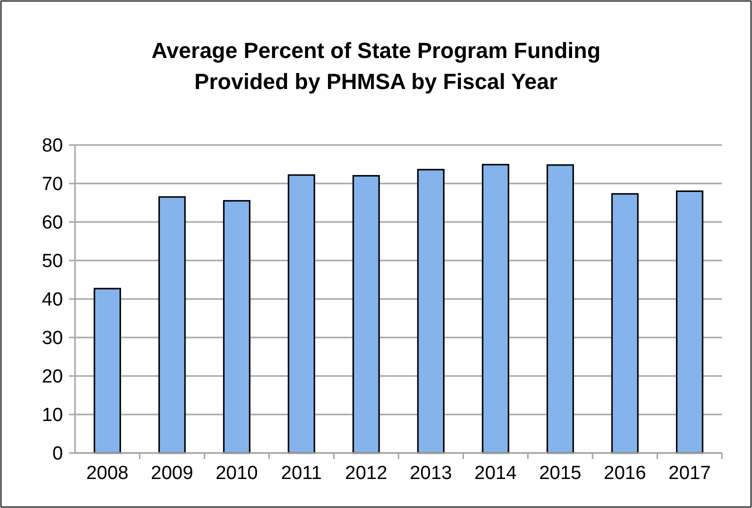  I want to click on y-tick-label: 40, so click(52, 300).